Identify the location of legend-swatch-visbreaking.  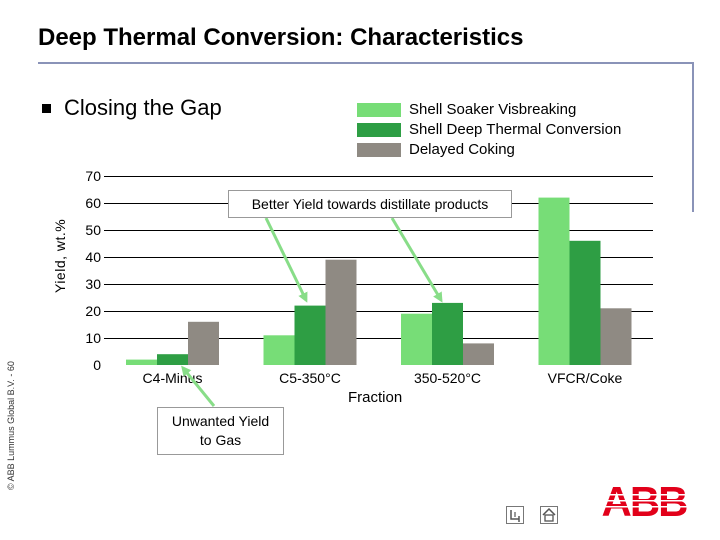
(379, 110).